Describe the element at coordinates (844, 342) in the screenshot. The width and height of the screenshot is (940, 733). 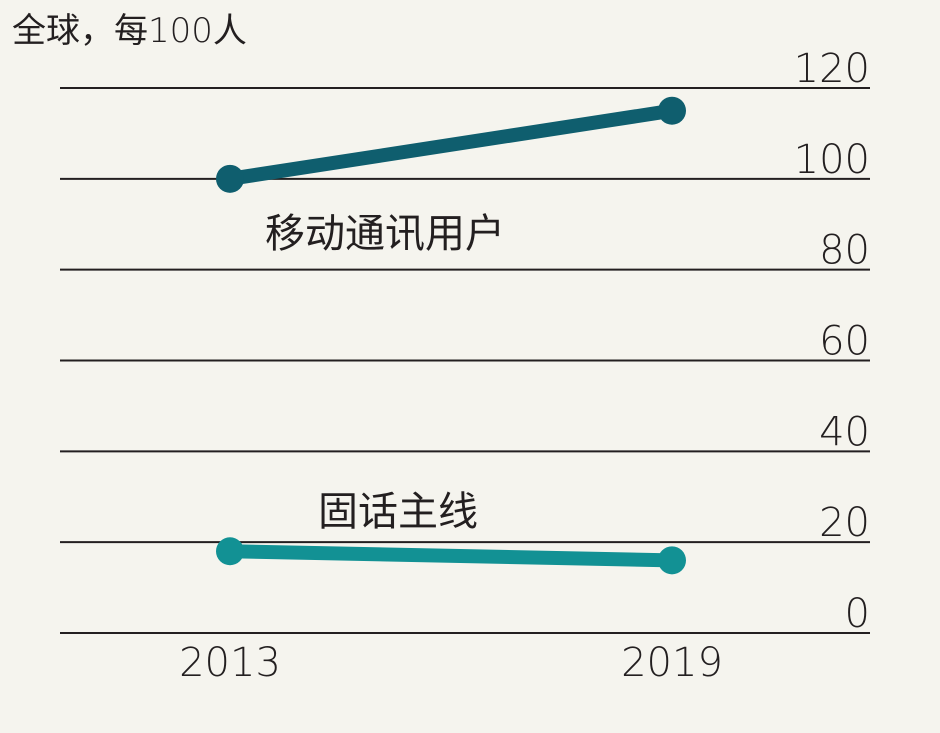
I see `y-tick-label: 60` at that location.